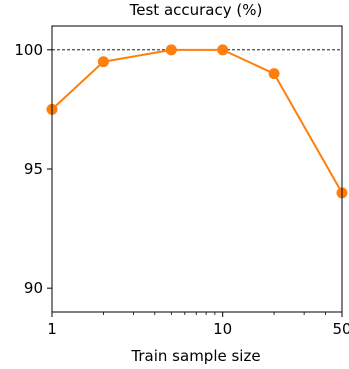 The height and width of the screenshot is (369, 349). What do you see at coordinates (340, 329) in the screenshot?
I see `x-tick-label: 50` at bounding box center [340, 329].